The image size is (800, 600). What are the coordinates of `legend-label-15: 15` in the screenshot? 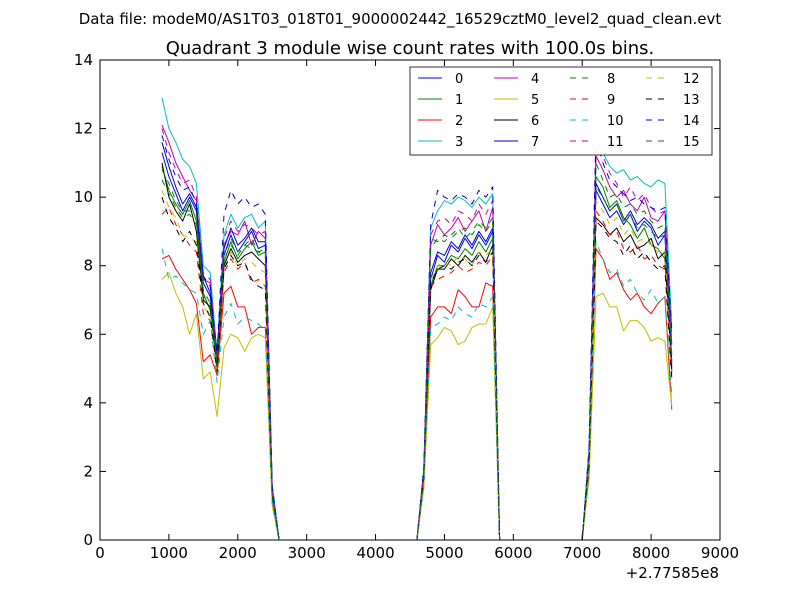 It's located at (691, 142).